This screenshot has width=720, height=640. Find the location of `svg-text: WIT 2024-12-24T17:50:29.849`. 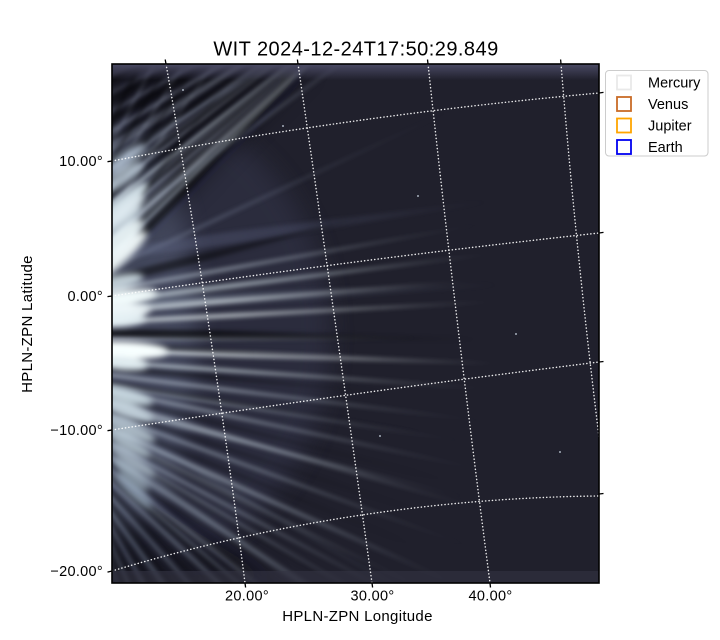

svg-text: WIT 2024-12-24T17:50:29.849 is located at coordinates (355, 50).